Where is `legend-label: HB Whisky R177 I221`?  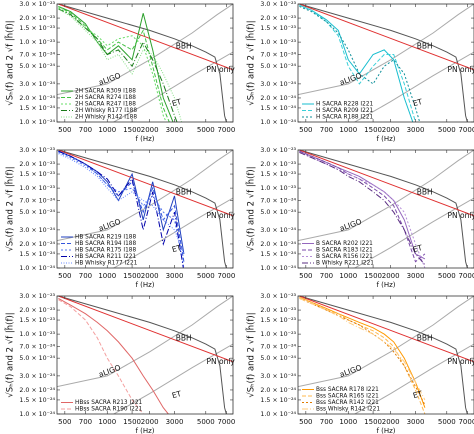 legend-label: HB Whisky R177 I221 is located at coordinates (106, 264).